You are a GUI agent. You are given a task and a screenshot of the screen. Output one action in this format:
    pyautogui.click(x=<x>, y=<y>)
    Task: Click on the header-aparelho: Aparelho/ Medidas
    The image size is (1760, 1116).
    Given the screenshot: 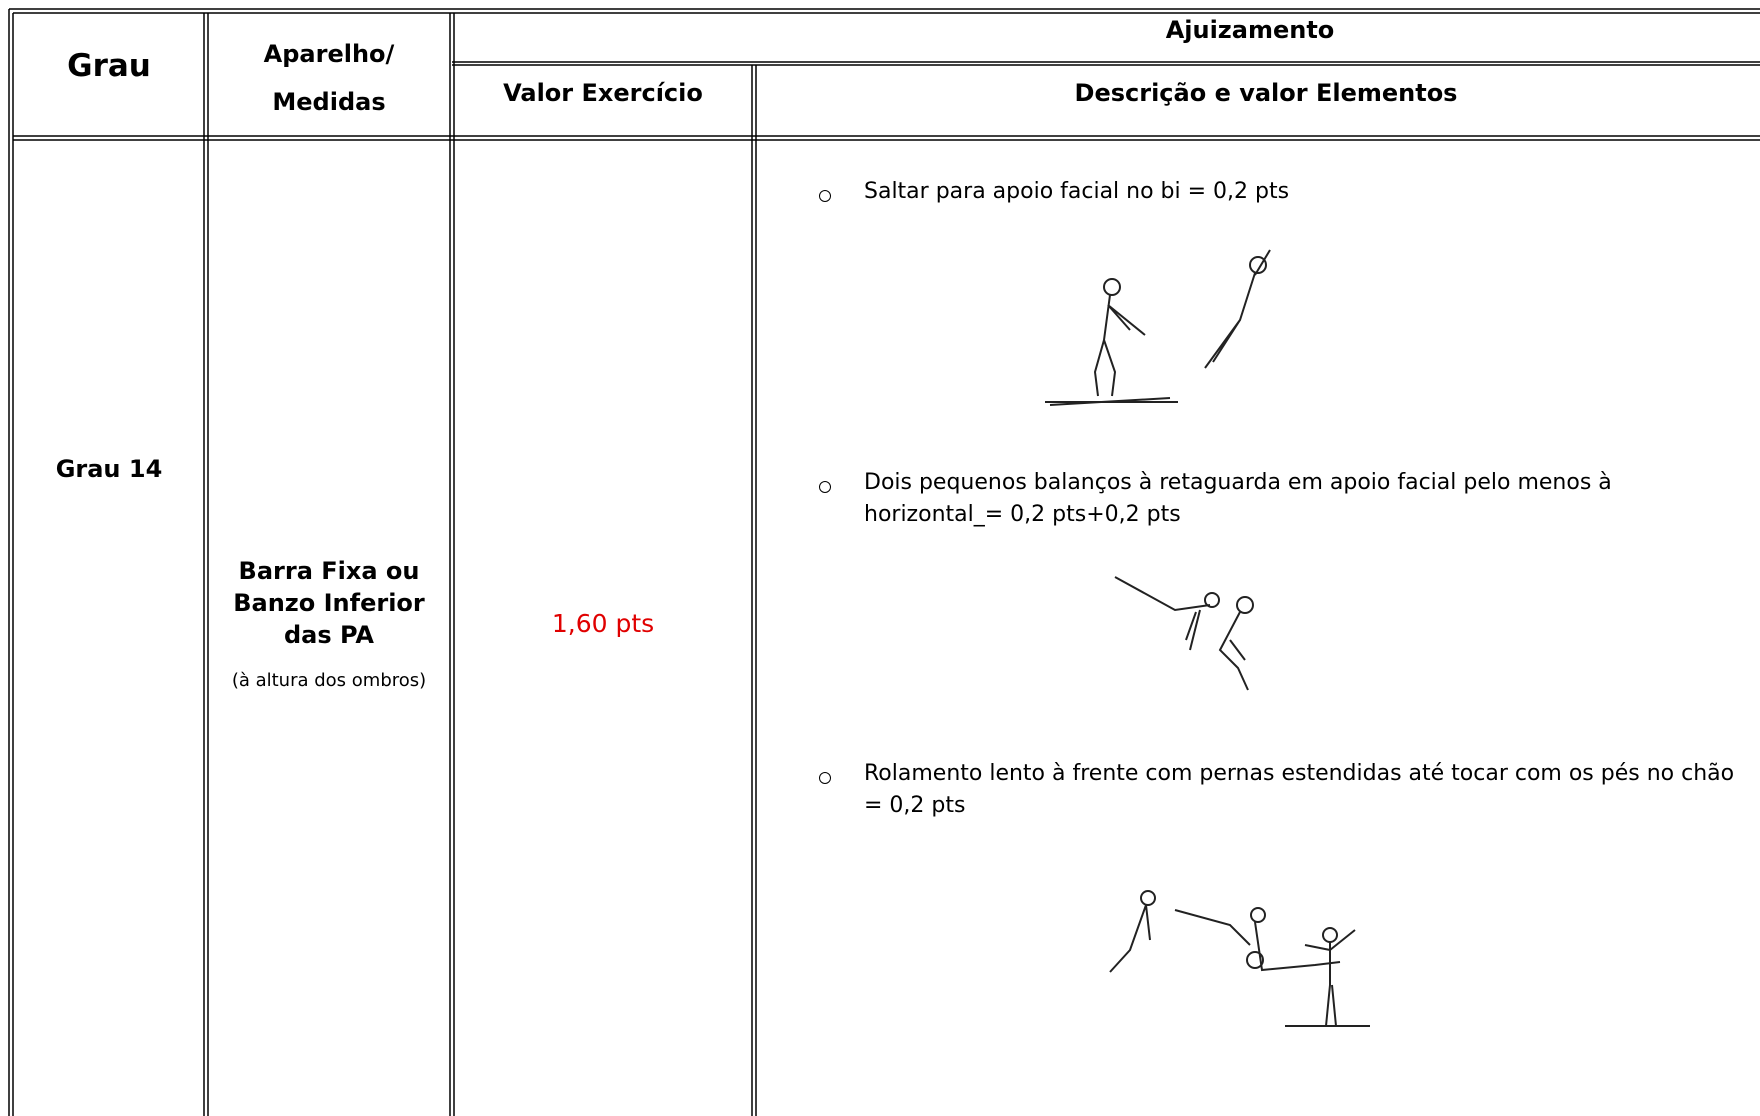 What is the action you would take?
    pyautogui.click(x=329, y=78)
    